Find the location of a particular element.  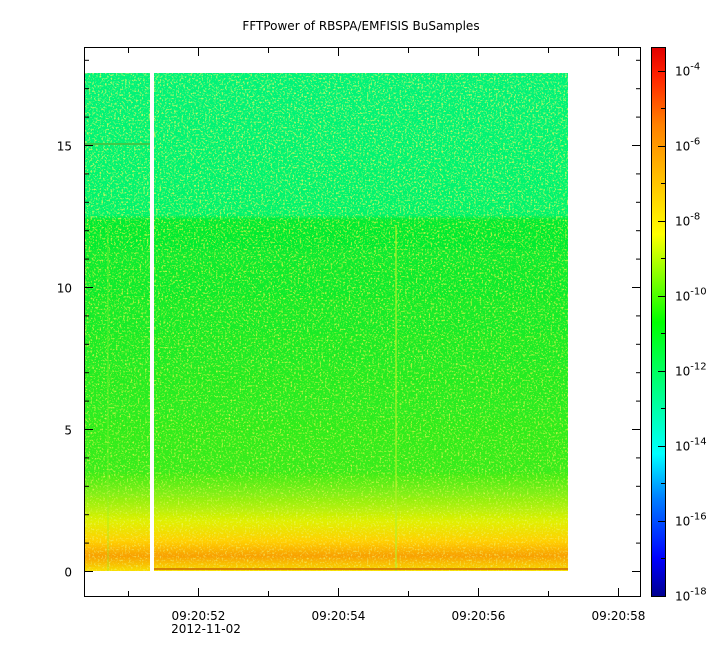

colorbar-tick-exponent: -10 is located at coordinates (698, 292).